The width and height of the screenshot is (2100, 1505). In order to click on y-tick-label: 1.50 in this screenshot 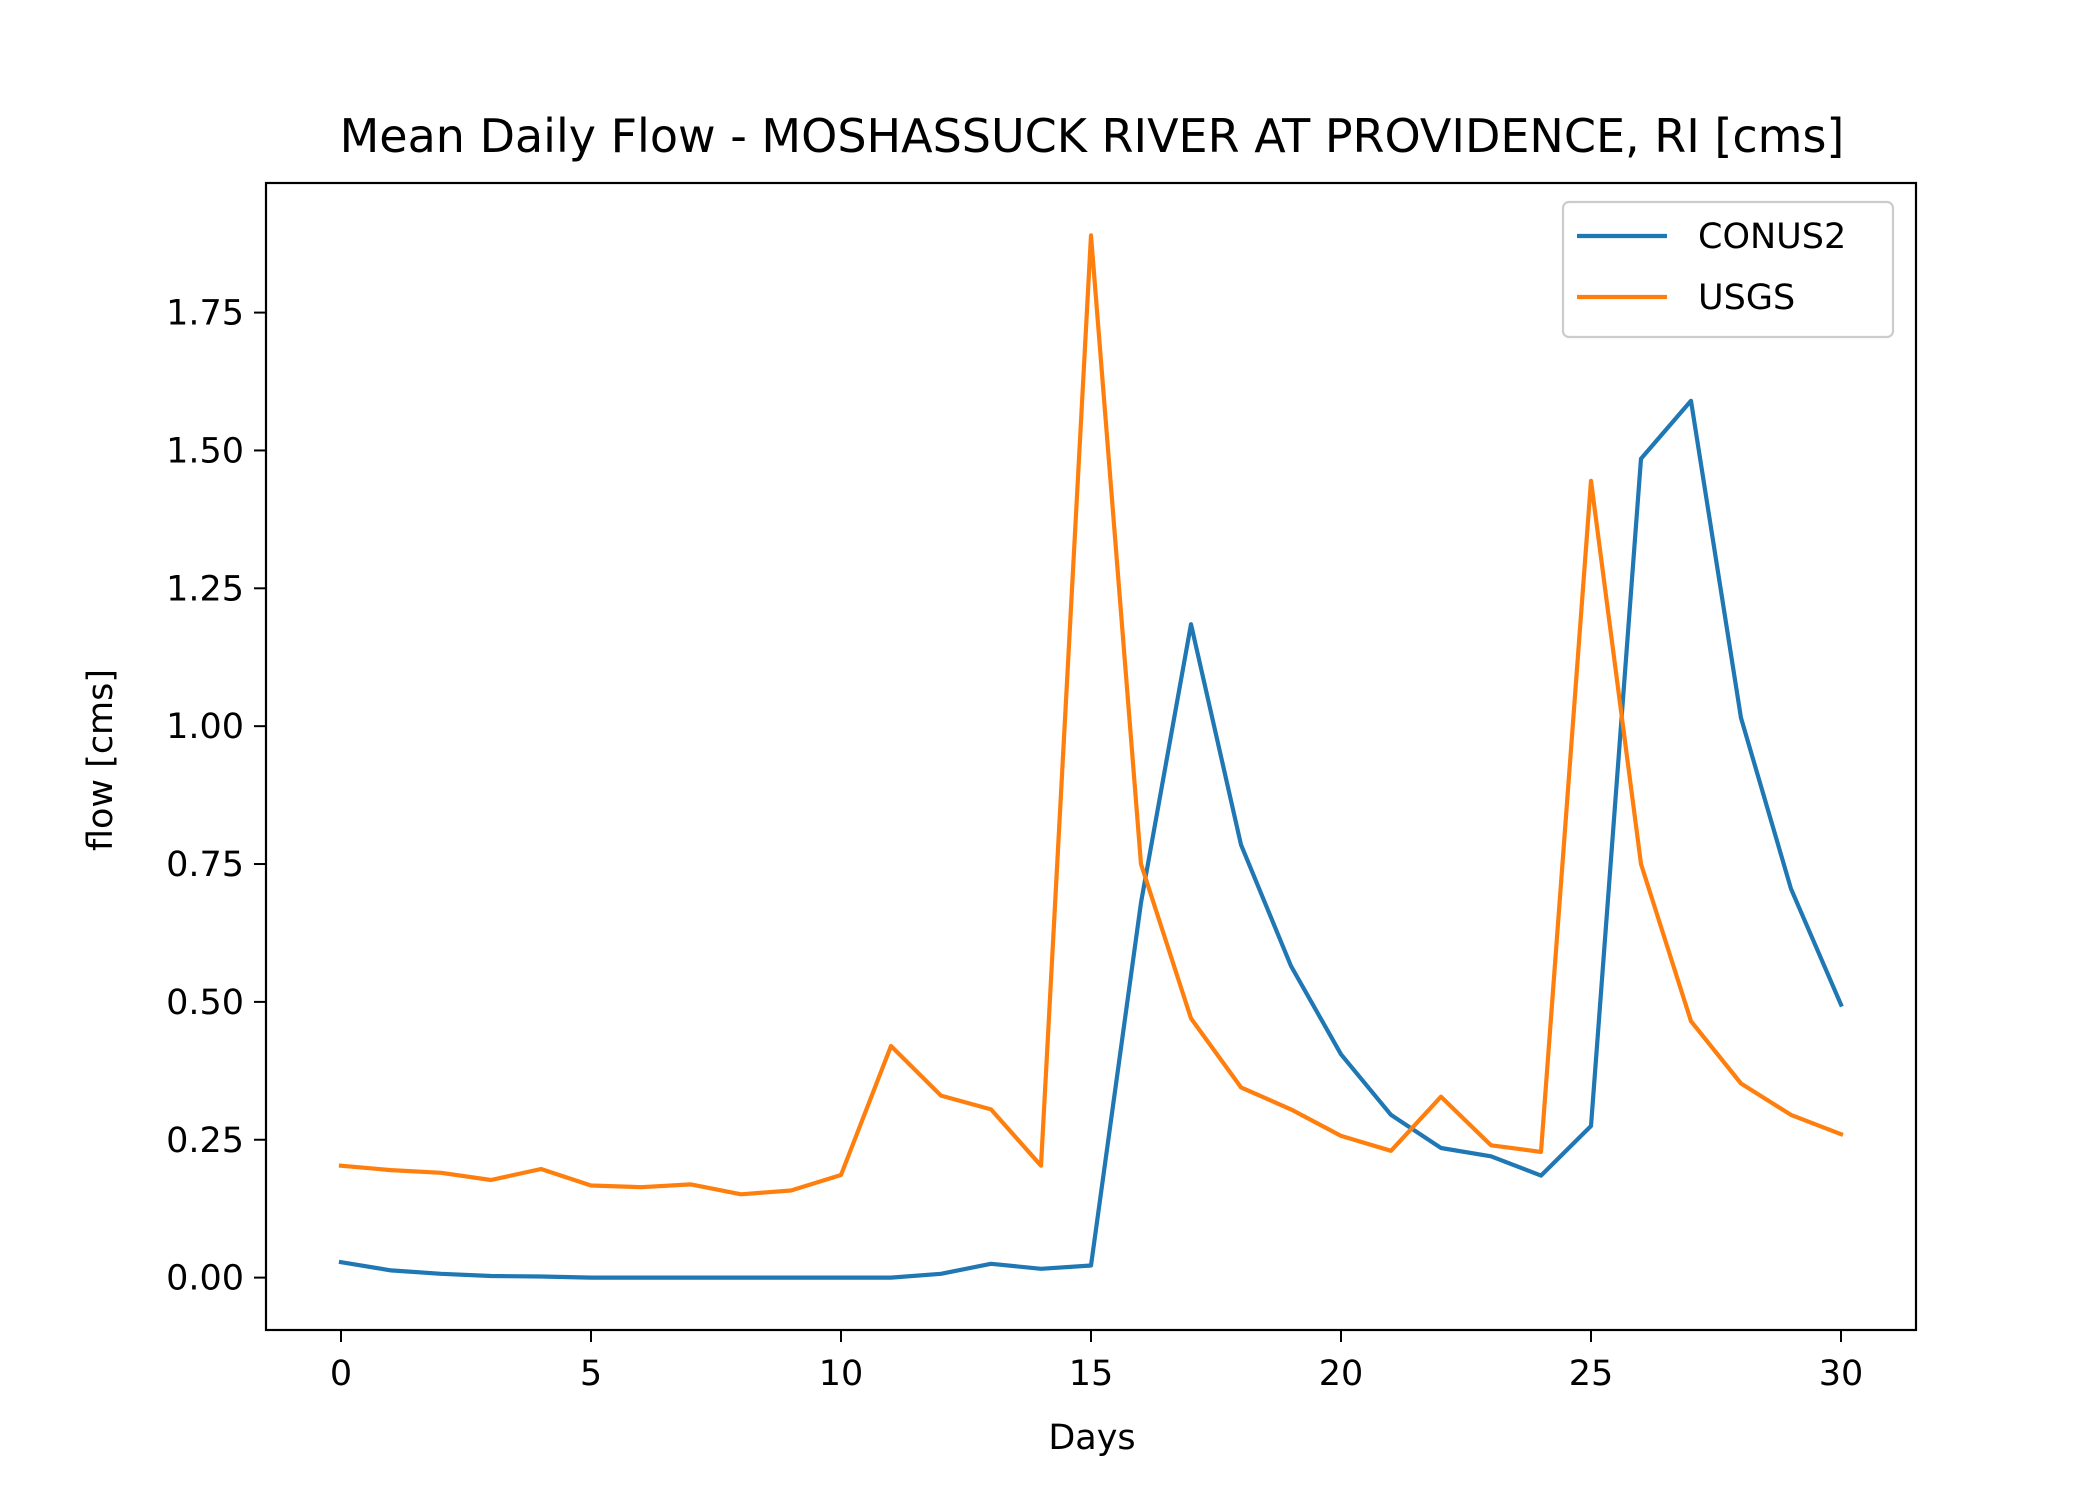, I will do `click(205, 451)`.